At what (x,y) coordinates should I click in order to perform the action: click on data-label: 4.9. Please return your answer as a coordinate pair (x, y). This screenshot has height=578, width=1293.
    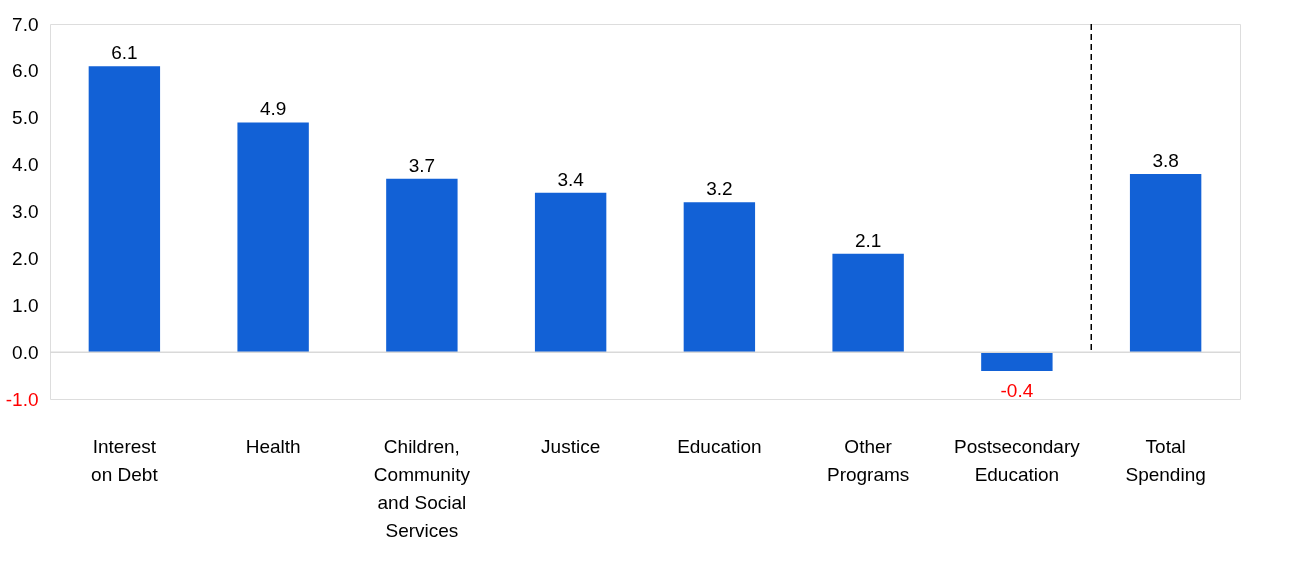
    Looking at the image, I should click on (273, 109).